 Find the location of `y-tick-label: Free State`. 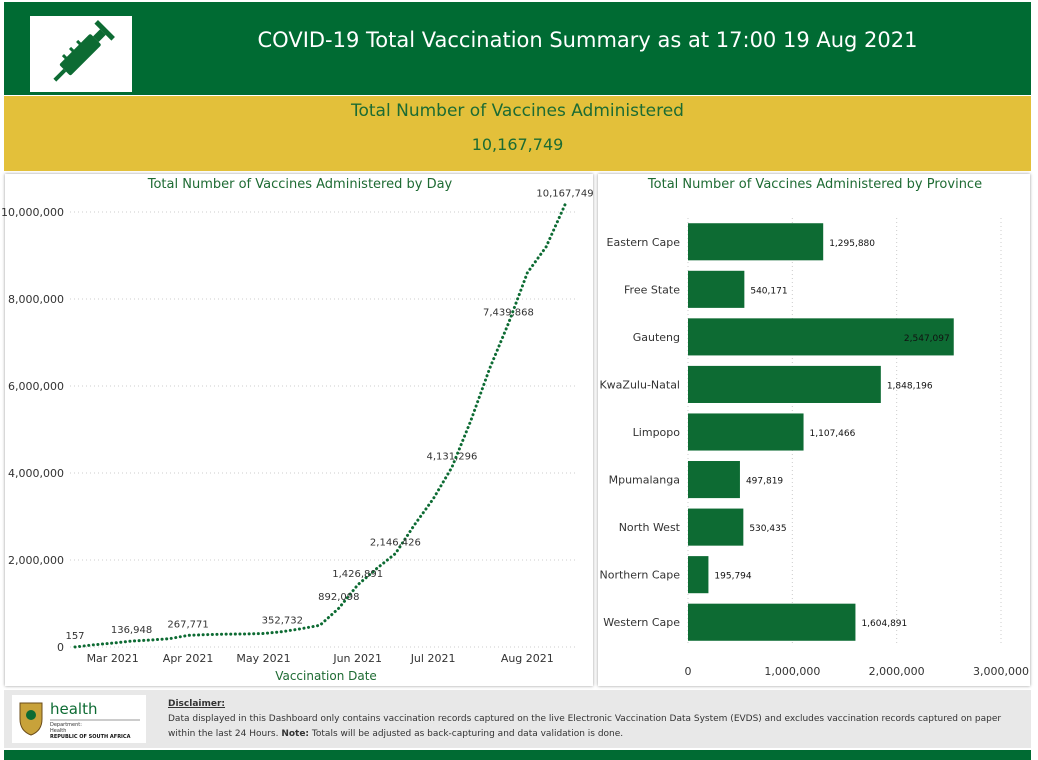

y-tick-label: Free State is located at coordinates (652, 289).